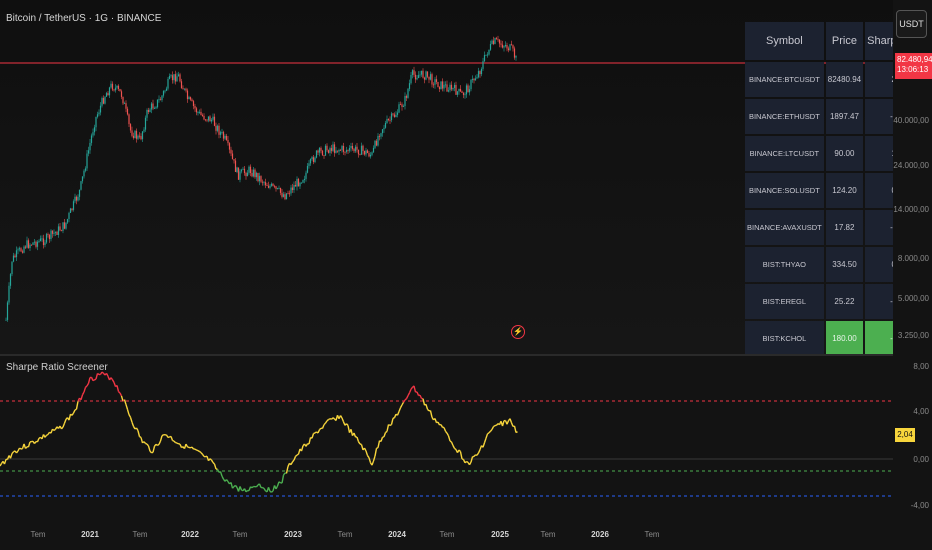 The image size is (932, 550). Describe the element at coordinates (784, 190) in the screenshot. I see `symbol-cell: BINANCE:SOLUSDT` at that location.